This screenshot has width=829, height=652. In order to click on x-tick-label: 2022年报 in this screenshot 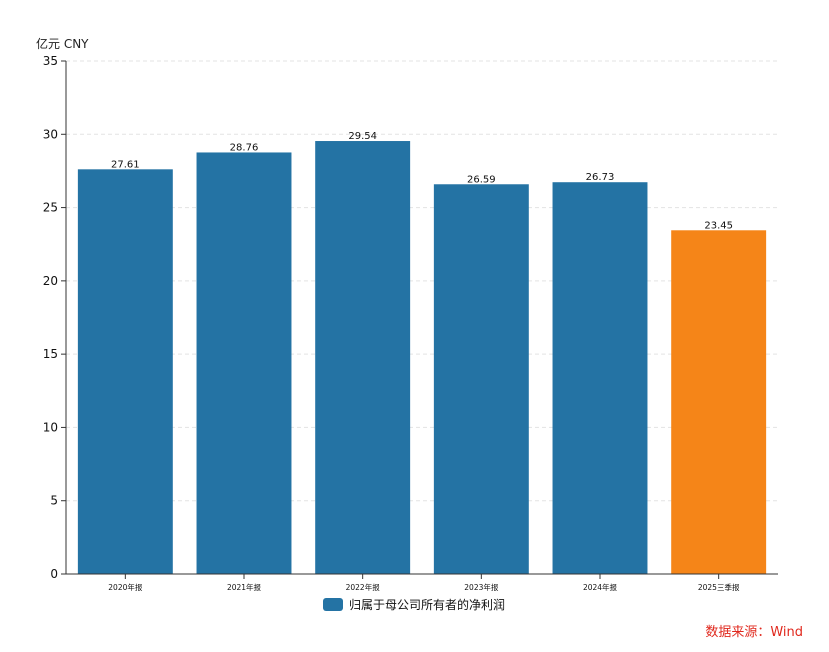, I will do `click(363, 587)`.